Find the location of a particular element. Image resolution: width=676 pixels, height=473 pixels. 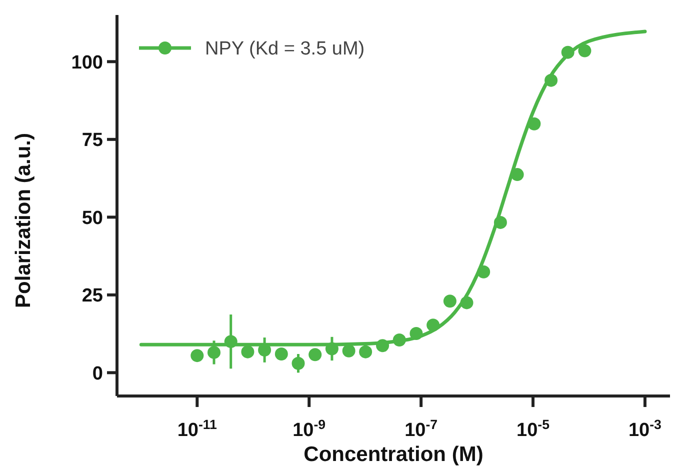

x-axis-title: Concentration (M) is located at coordinates (394, 454).